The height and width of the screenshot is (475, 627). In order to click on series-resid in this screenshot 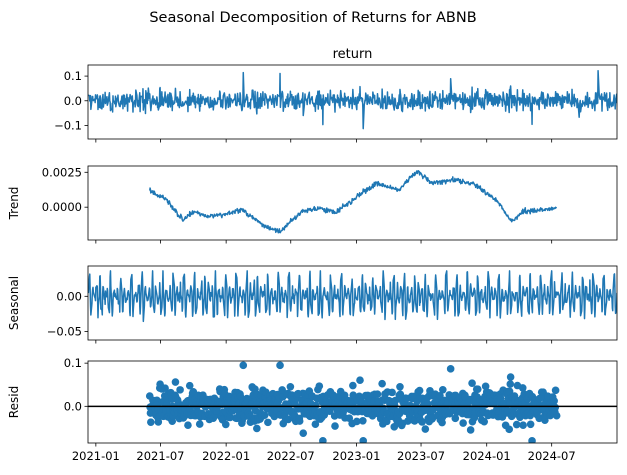, I will do `click(353, 402)`.